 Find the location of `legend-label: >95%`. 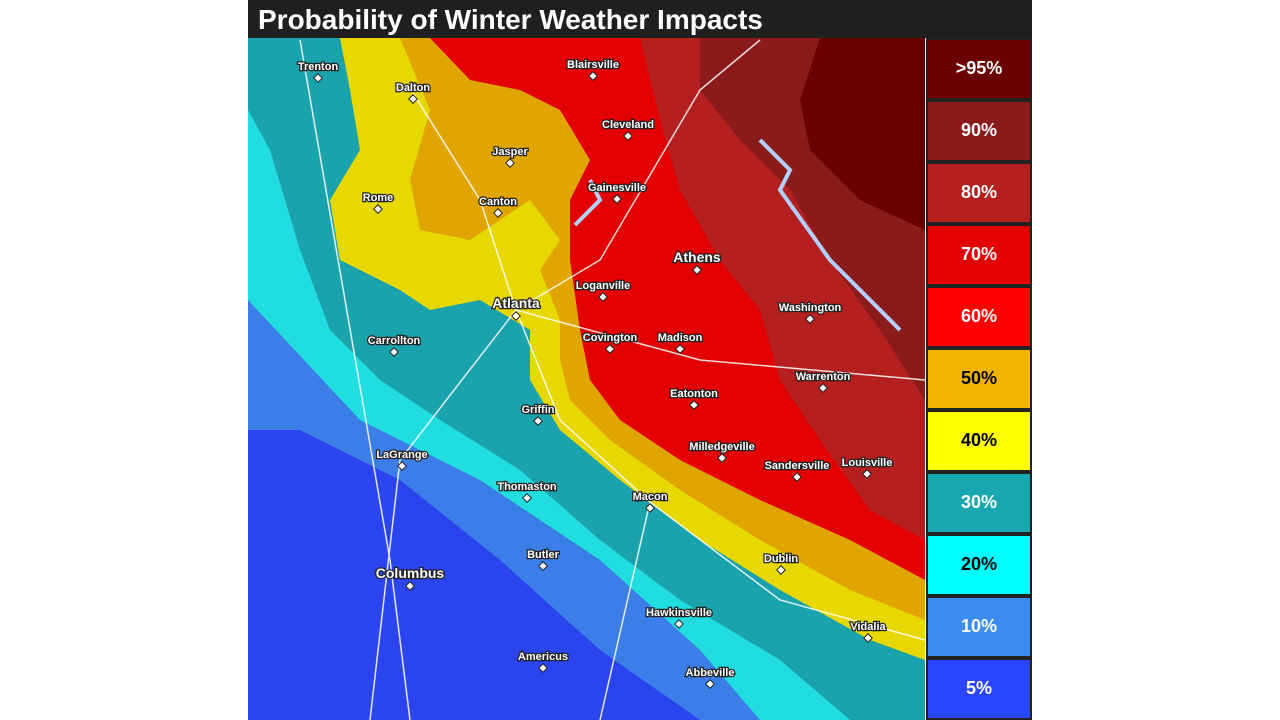

legend-label: >95% is located at coordinates (979, 68).